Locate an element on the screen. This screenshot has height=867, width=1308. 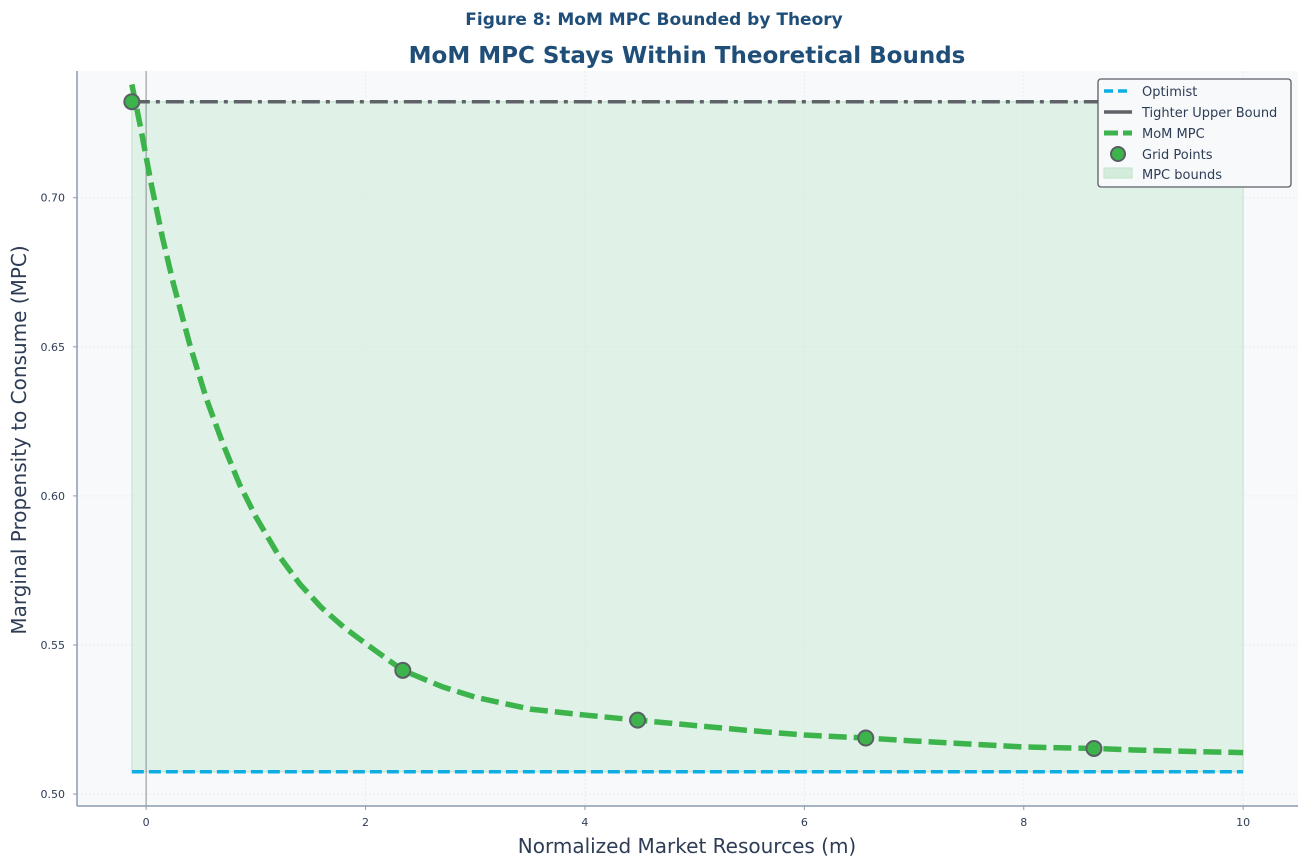
figure-title: Figure 8: MoM MPC Bounded by Theory is located at coordinates (653, 20).